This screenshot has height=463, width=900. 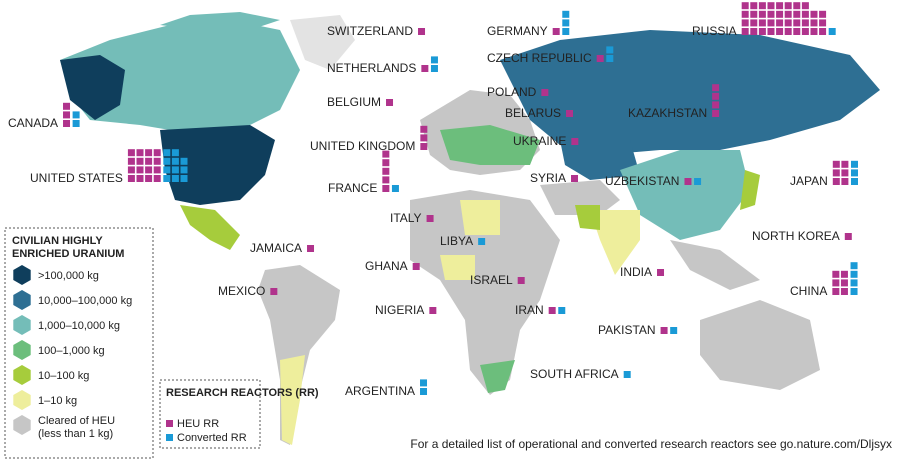 What do you see at coordinates (57, 401) in the screenshot?
I see `legend-label: 1–10 kg` at bounding box center [57, 401].